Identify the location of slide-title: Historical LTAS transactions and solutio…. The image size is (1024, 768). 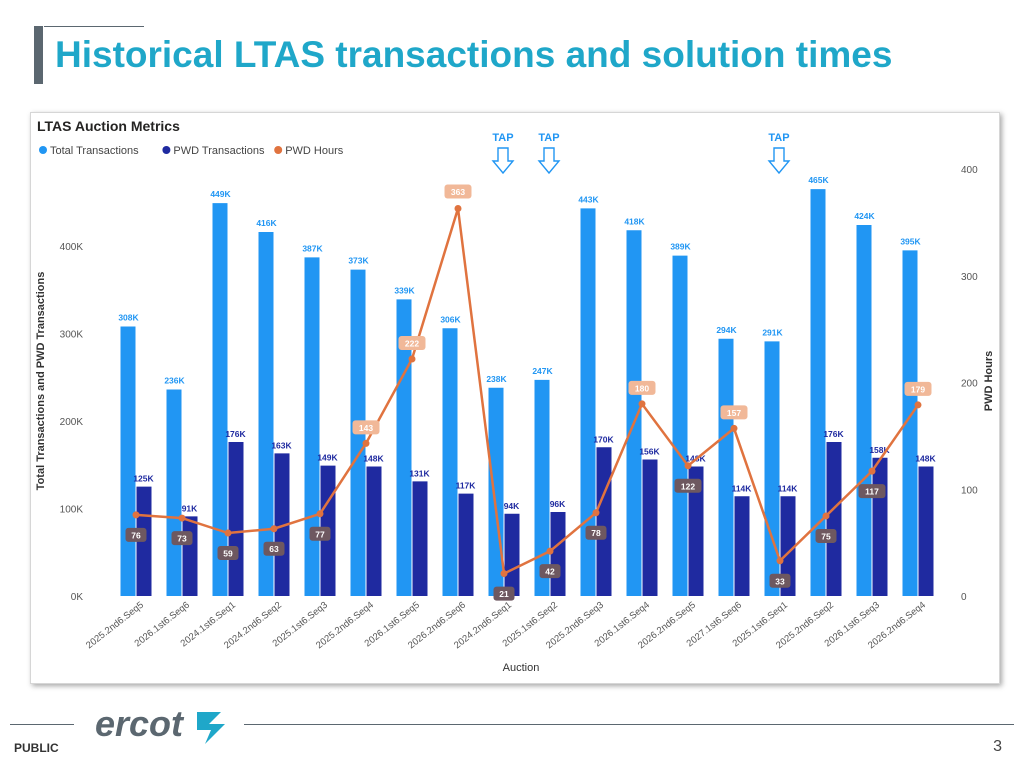
(474, 54).